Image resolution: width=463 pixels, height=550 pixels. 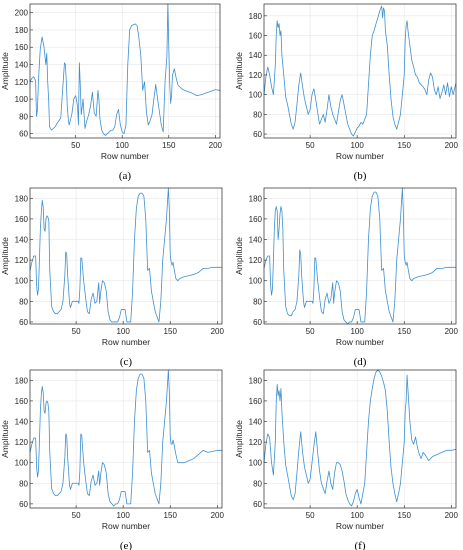 I want to click on panel-caption: (f), so click(x=360, y=545).